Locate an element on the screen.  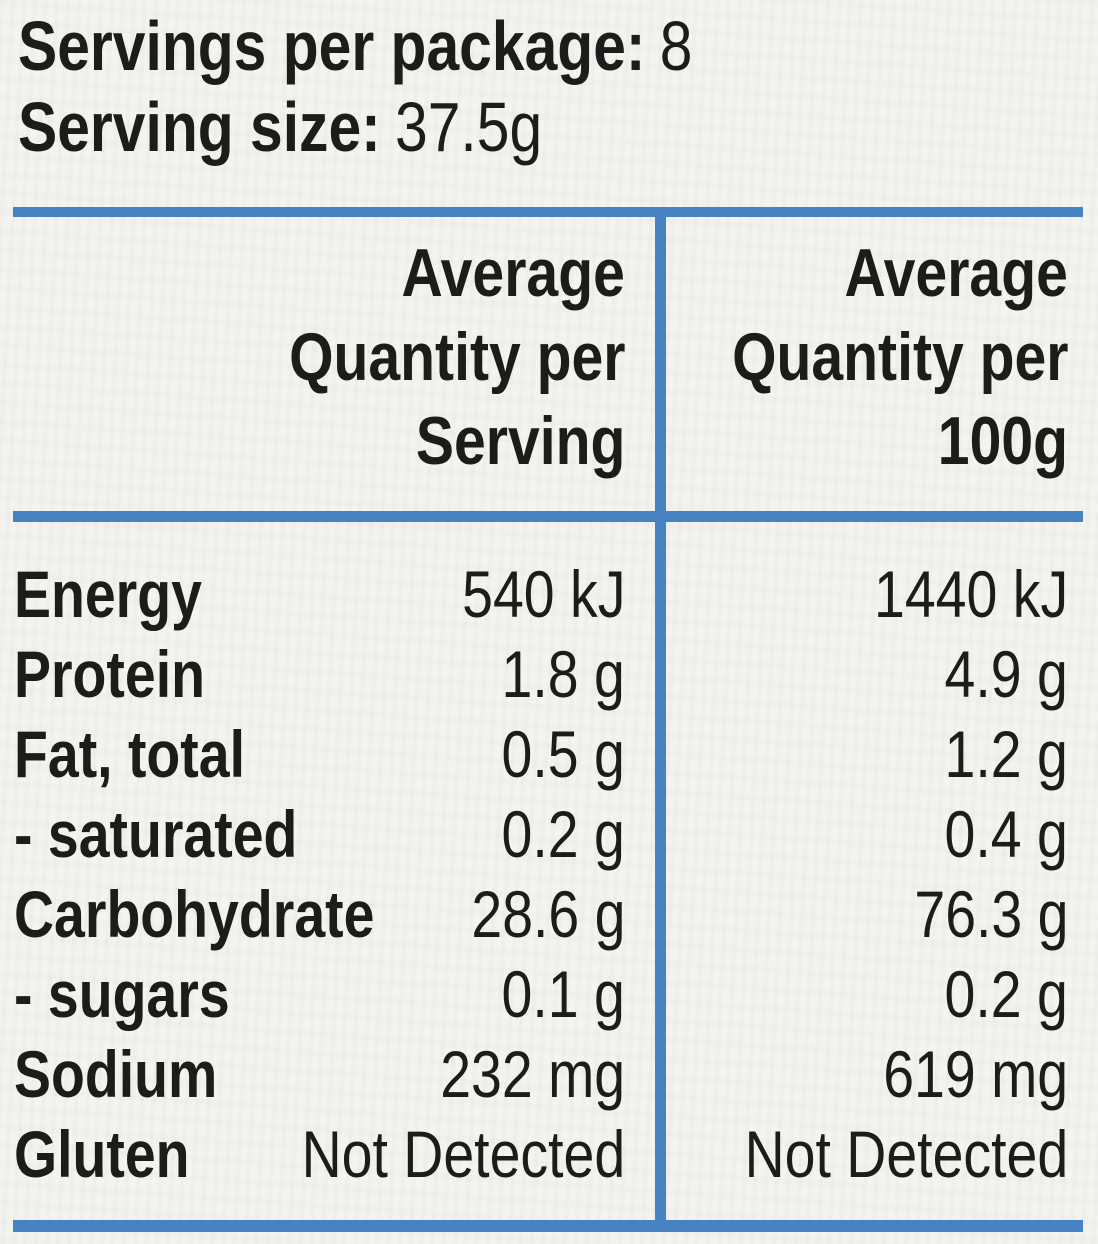
servings-per-package-line: Servings per package: 8 is located at coordinates (419, 46).